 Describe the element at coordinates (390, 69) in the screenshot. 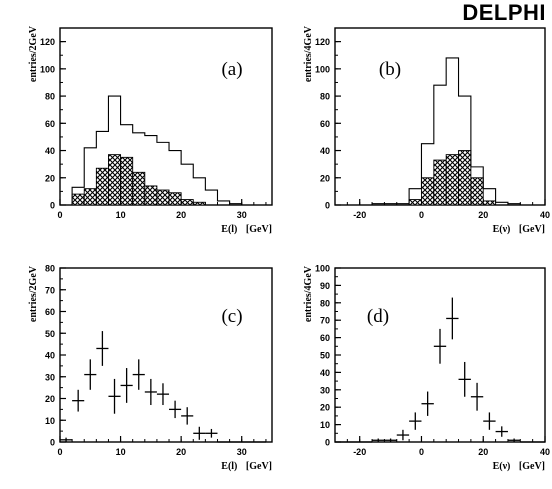

I see `panel-label: (b)` at that location.